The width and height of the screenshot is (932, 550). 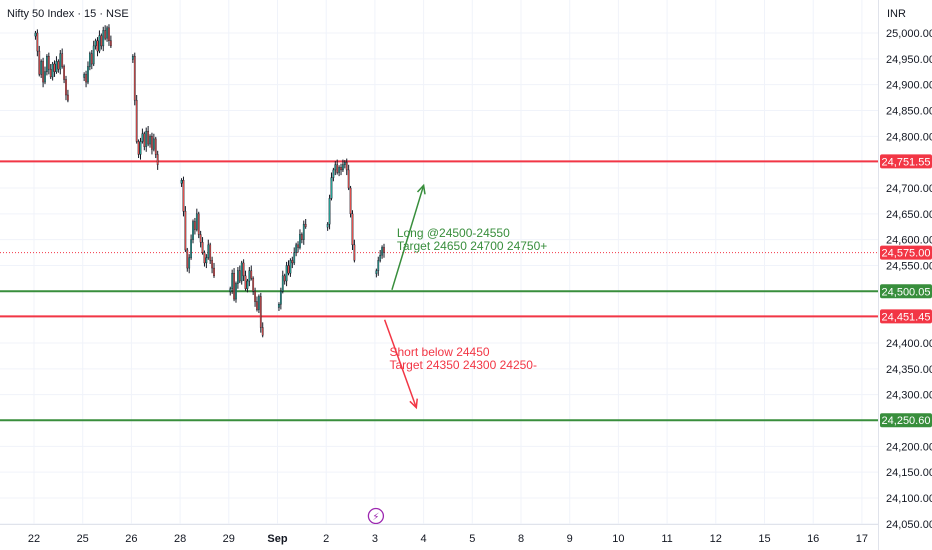 What do you see at coordinates (439, 535) in the screenshot?
I see `x-axis: 22 25 26 28 29 Sep 2 3 4 5 8 9 10 11 12 15 16 17` at bounding box center [439, 535].